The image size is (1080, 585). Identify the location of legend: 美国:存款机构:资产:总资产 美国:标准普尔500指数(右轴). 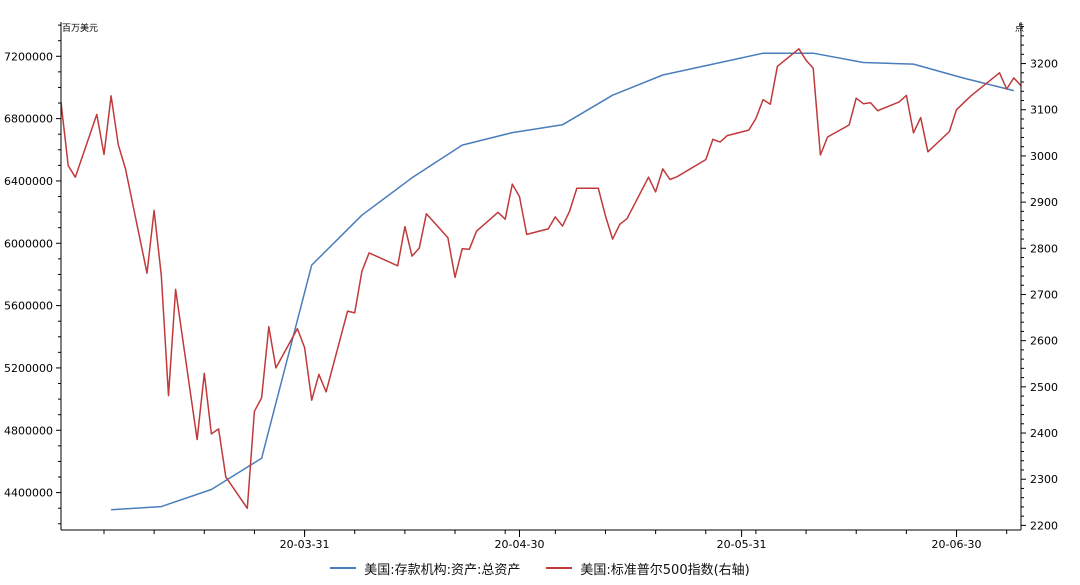
(540, 568).